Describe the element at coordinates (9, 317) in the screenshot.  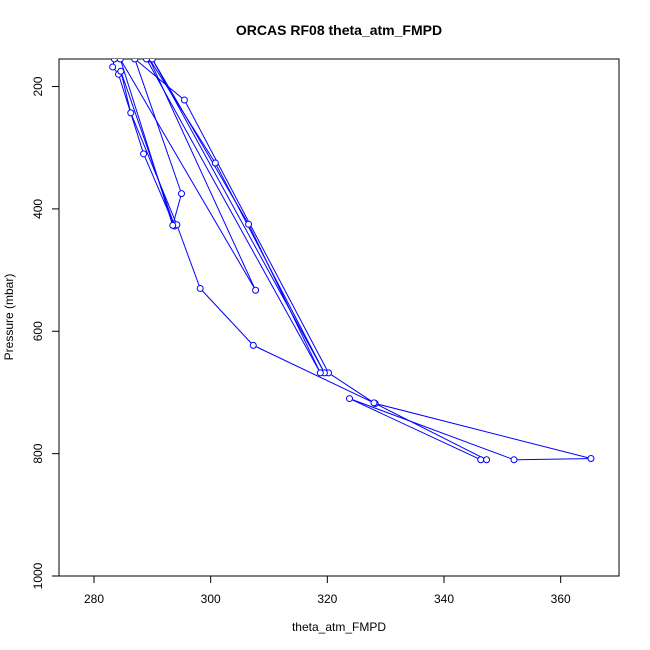
I see `y-axis-label: Pressure (mbar)` at that location.